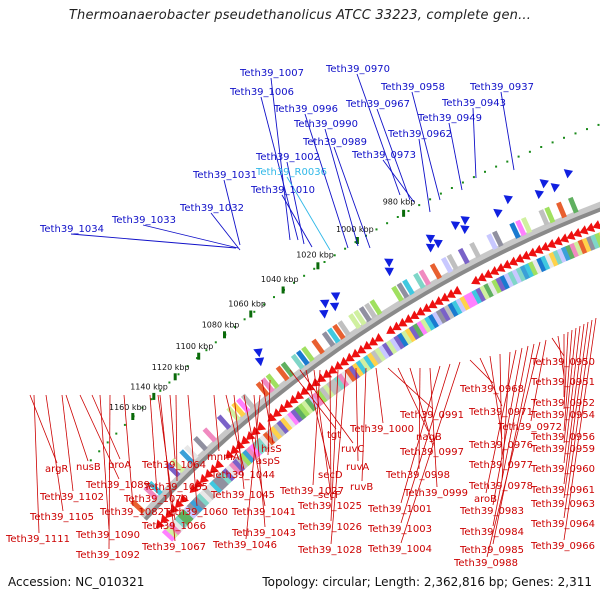 The width and height of the screenshot is (600, 600). I want to click on lower-gene-label: Teth39_0985, so click(491, 550).